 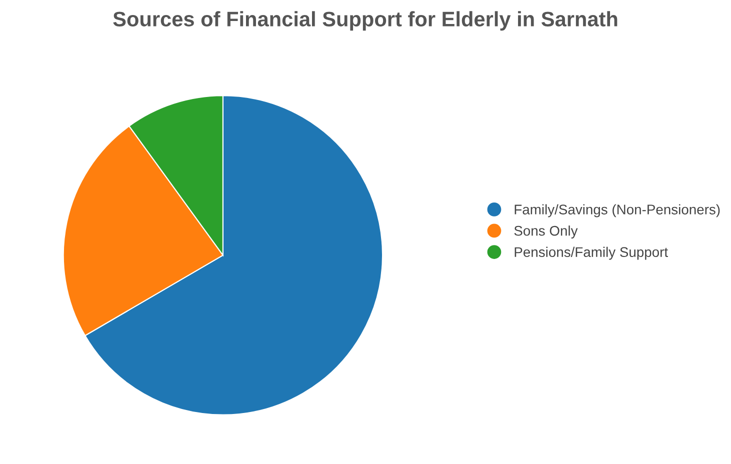 I want to click on legend-label: Pensions/Family Support, so click(x=591, y=253).